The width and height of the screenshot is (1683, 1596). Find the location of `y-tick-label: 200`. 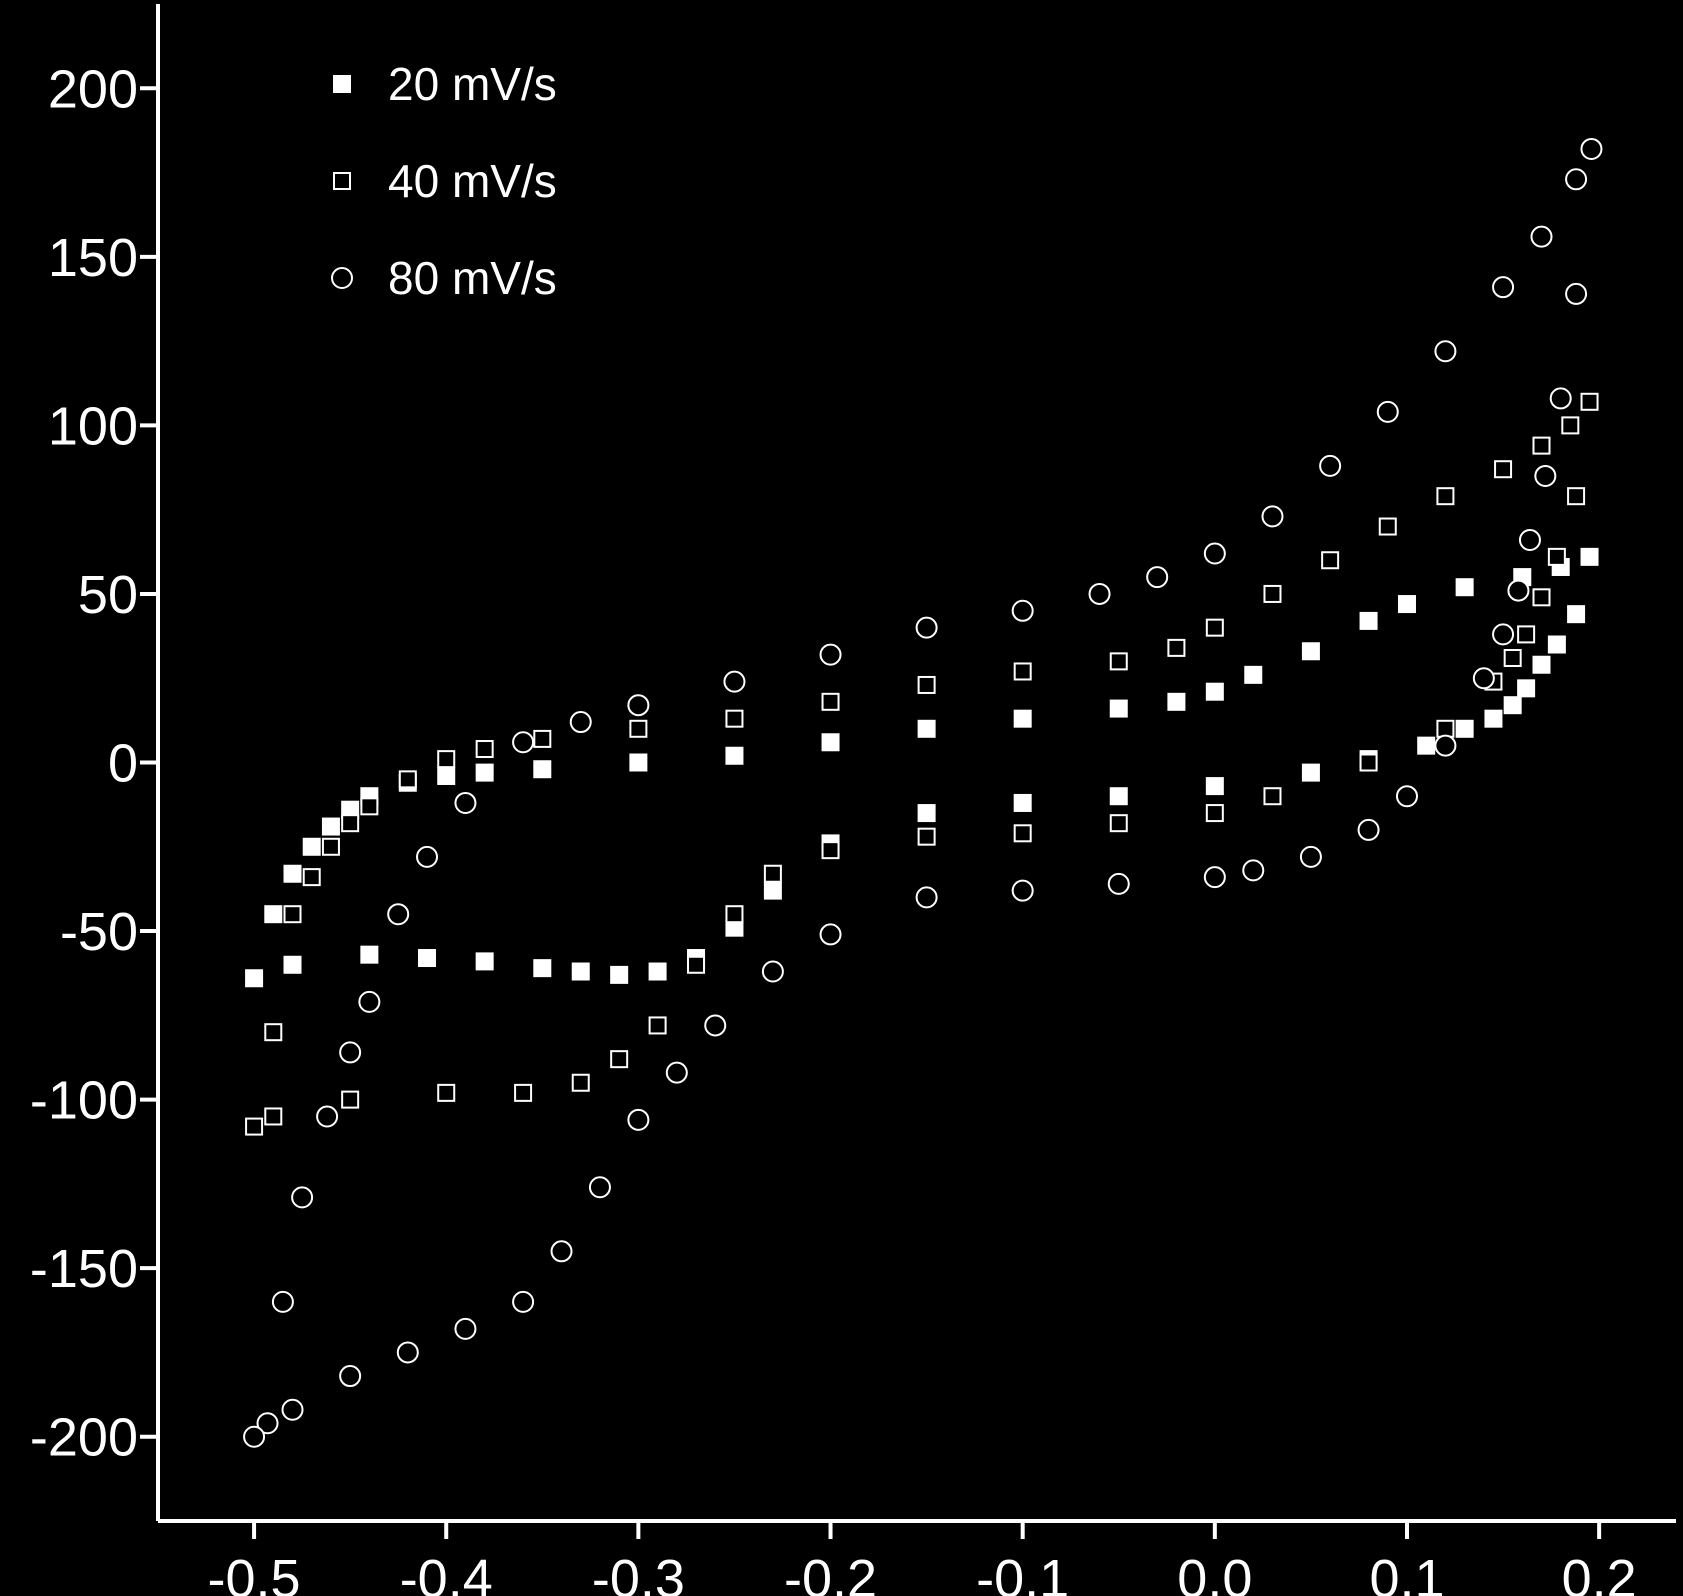

y-tick-label: 200 is located at coordinates (93, 89).